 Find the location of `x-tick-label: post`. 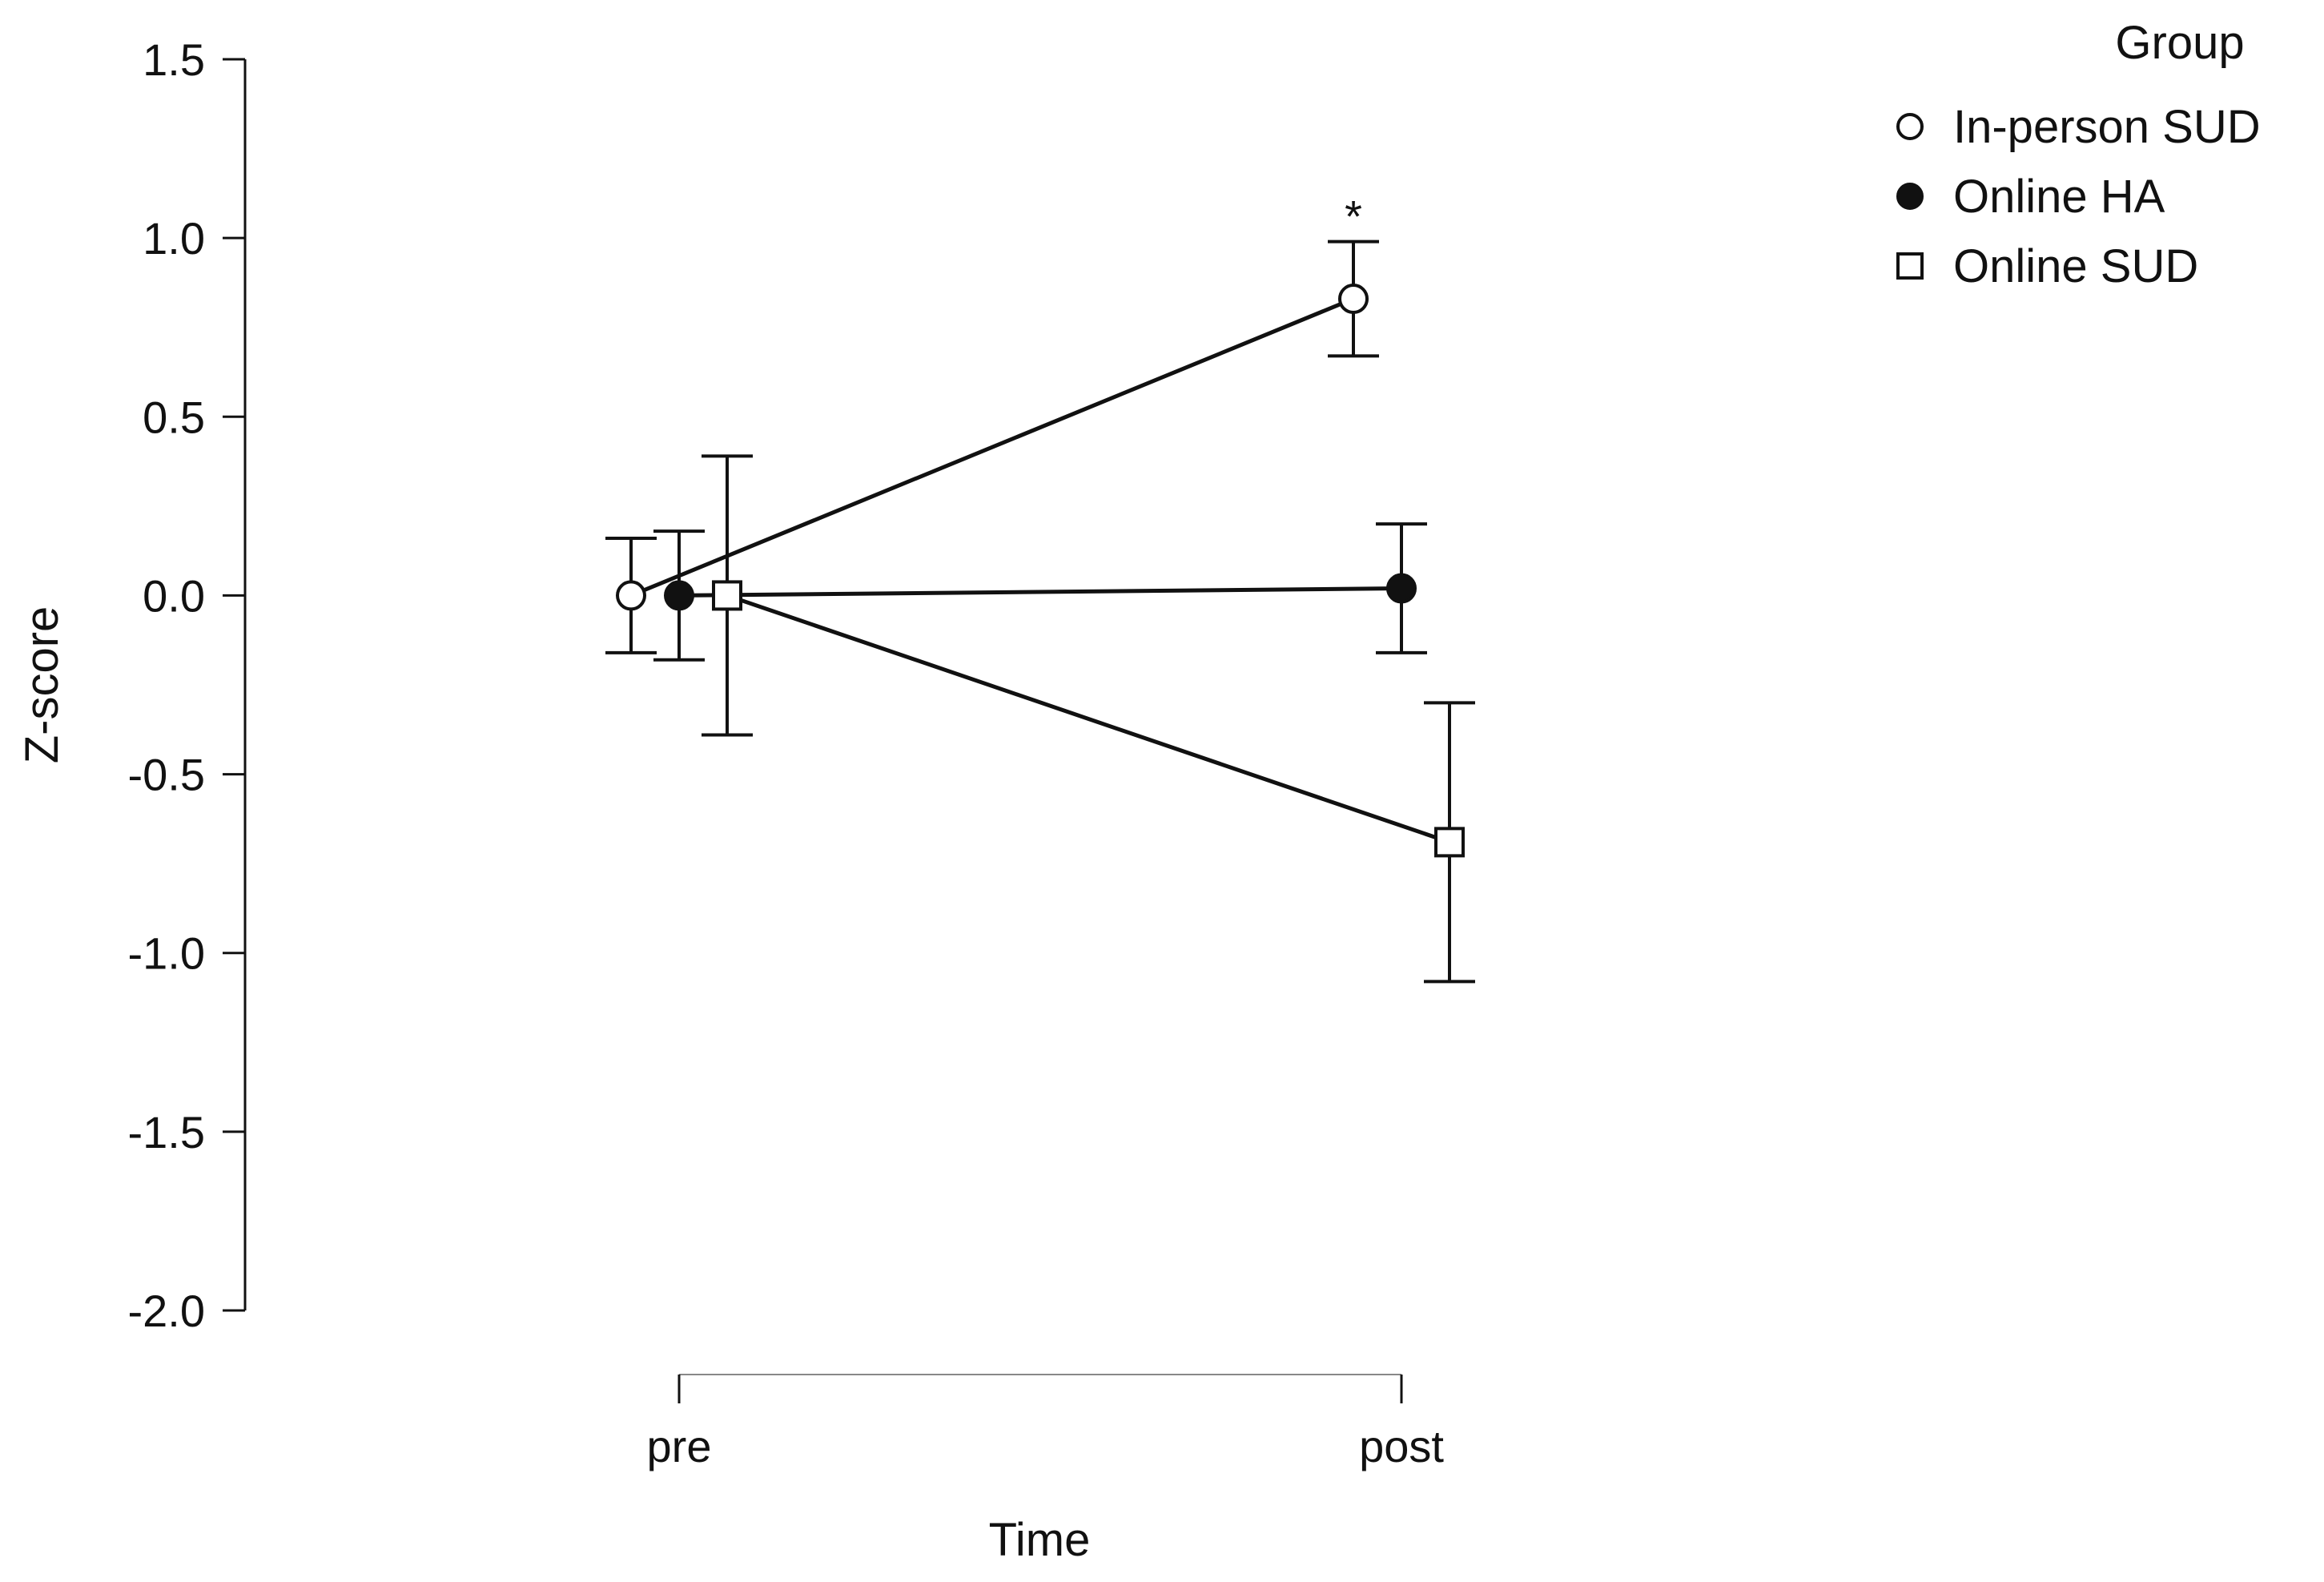

x-tick-label: post is located at coordinates (1402, 1446).